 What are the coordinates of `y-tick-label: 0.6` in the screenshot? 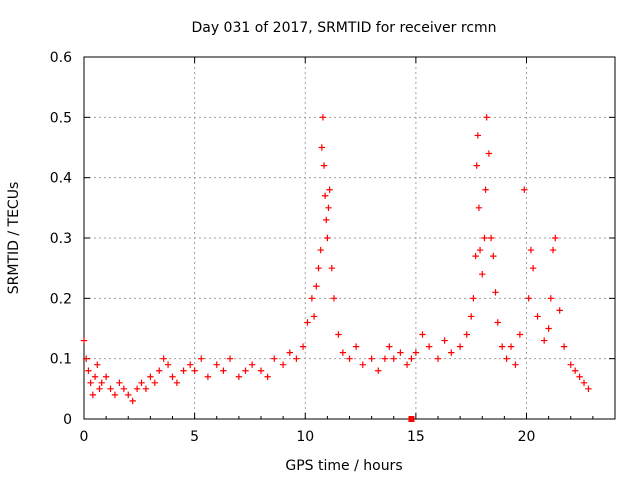 It's located at (61, 58).